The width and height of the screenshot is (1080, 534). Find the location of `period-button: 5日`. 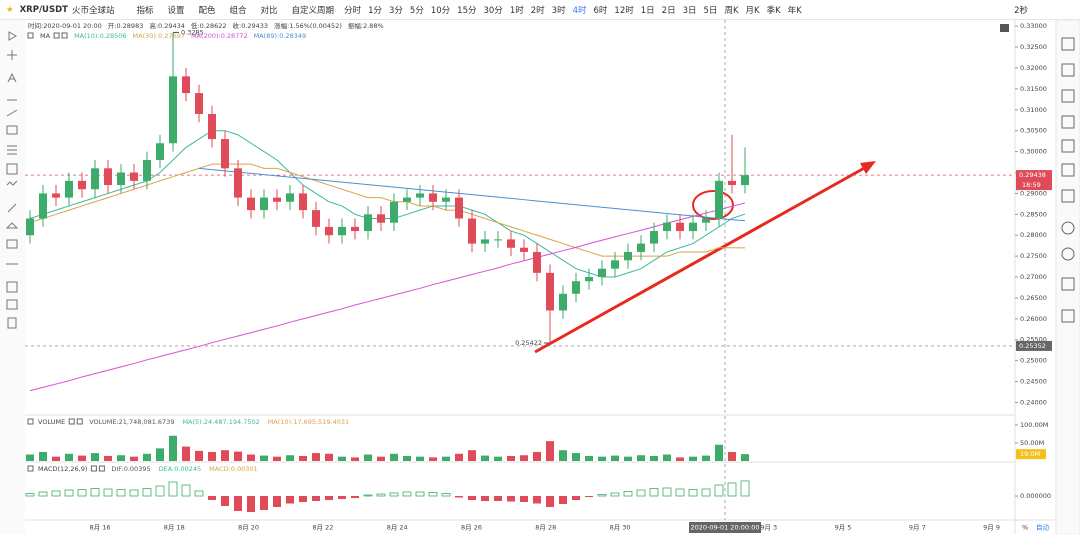

period-button: 5日 is located at coordinates (710, 10).